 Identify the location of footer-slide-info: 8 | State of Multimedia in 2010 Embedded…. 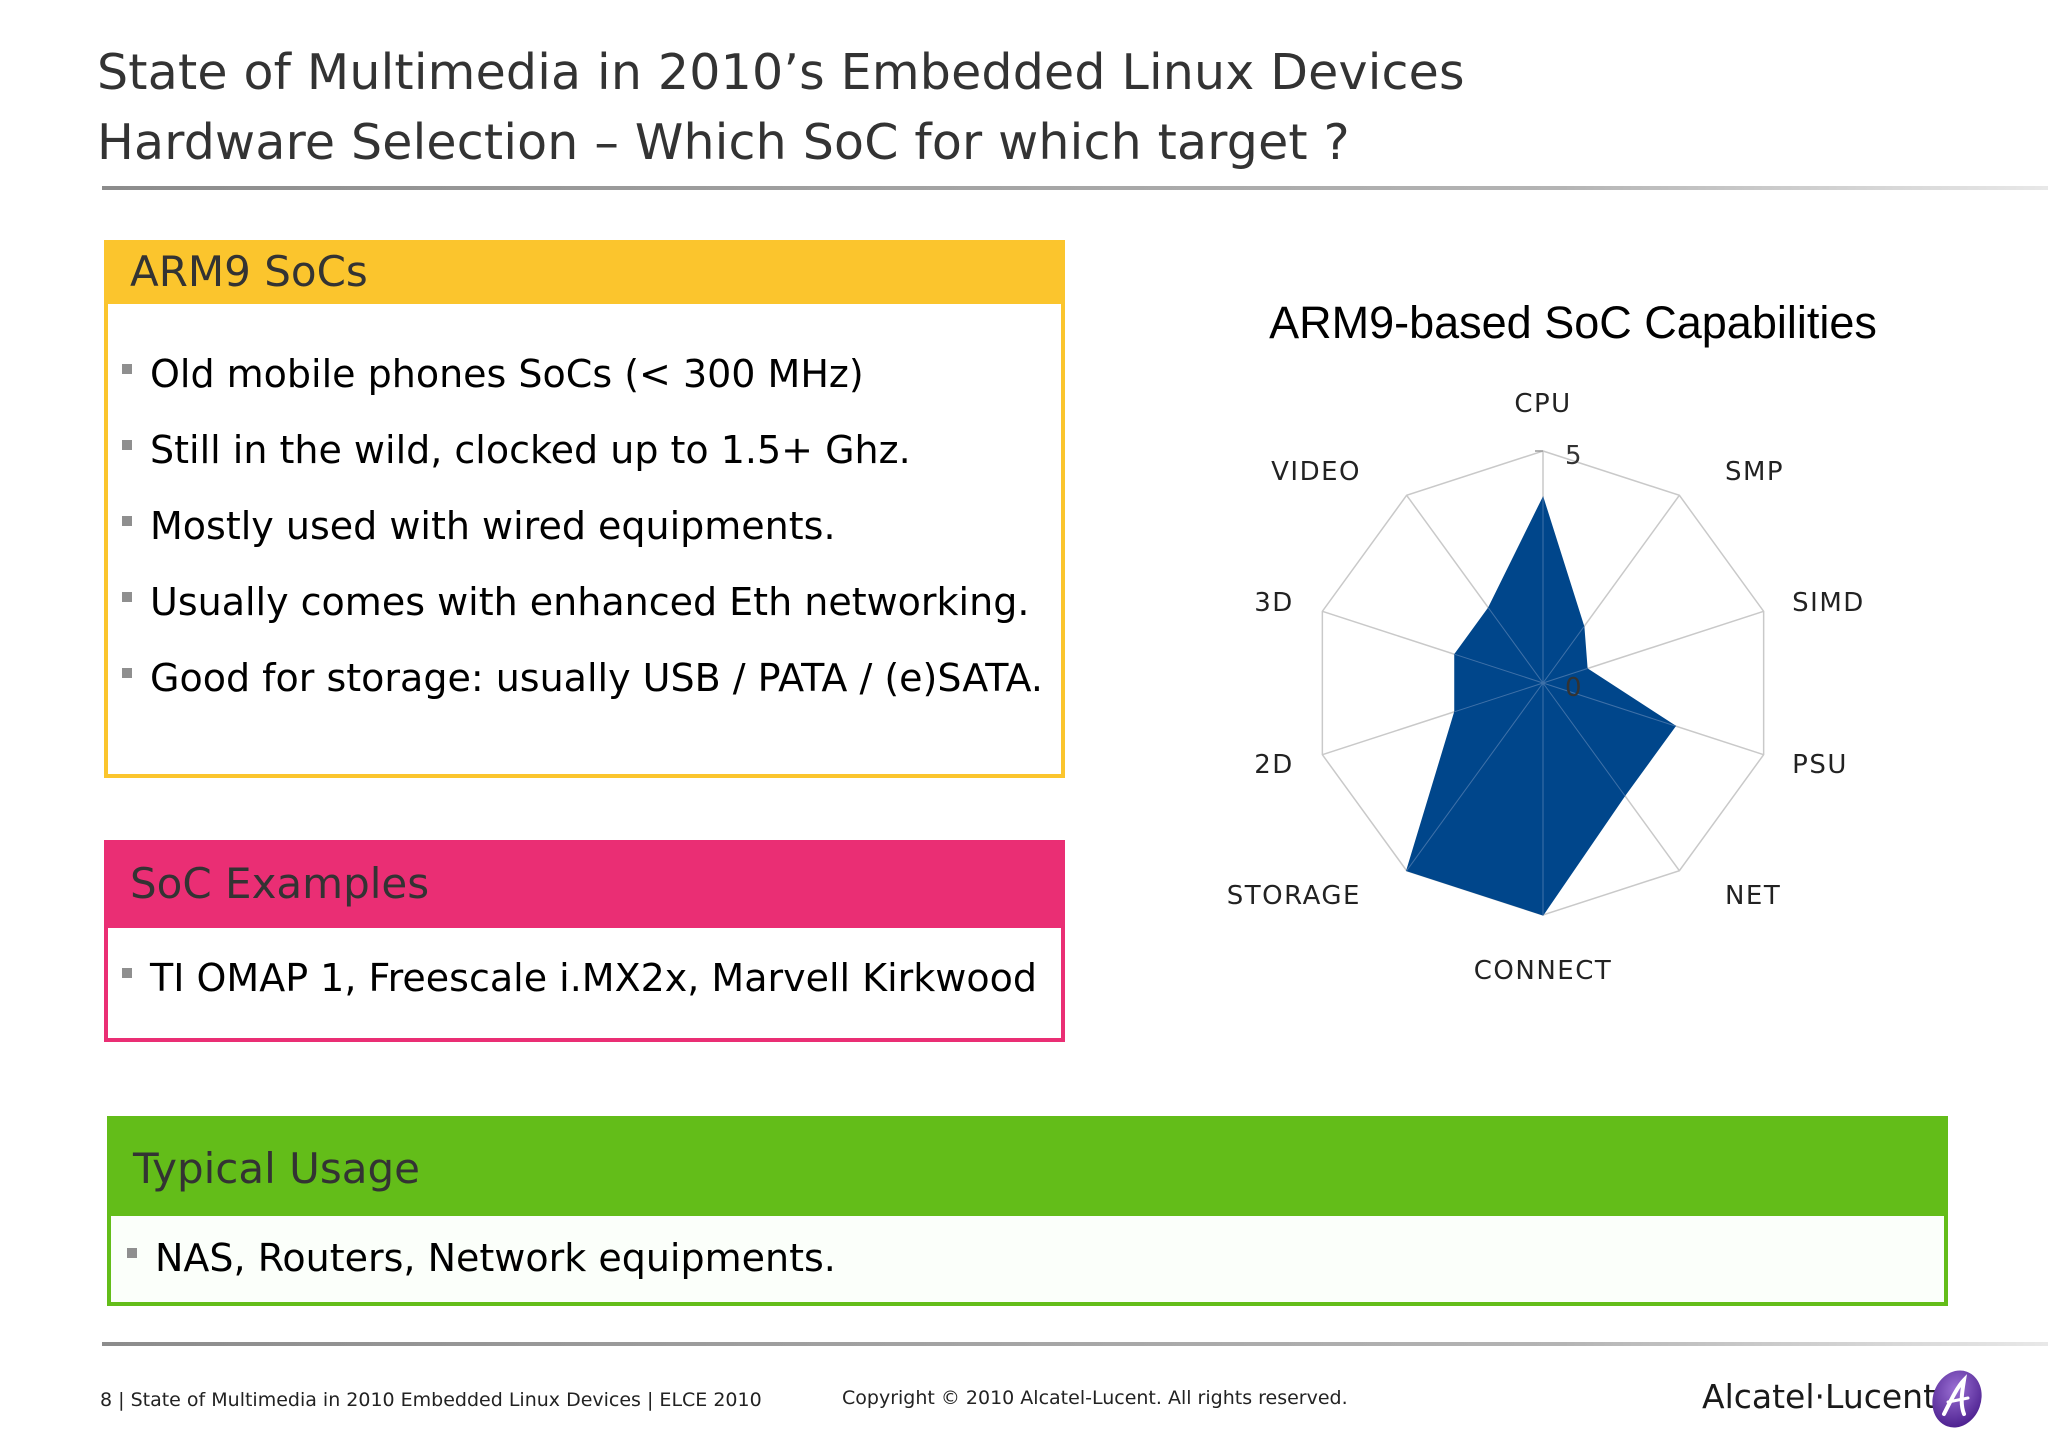
(431, 1400).